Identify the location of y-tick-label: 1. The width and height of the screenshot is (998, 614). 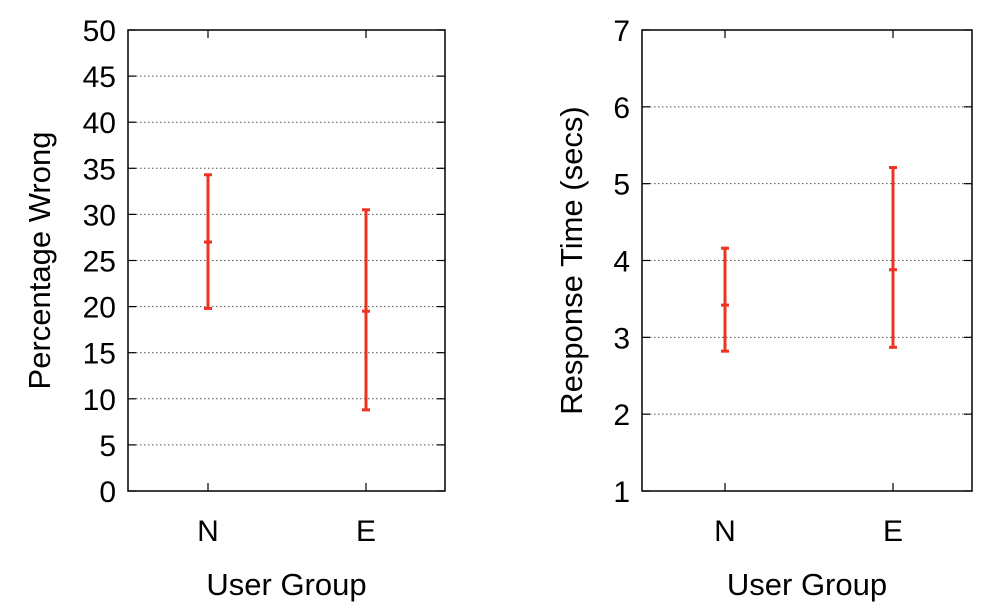
(621, 492).